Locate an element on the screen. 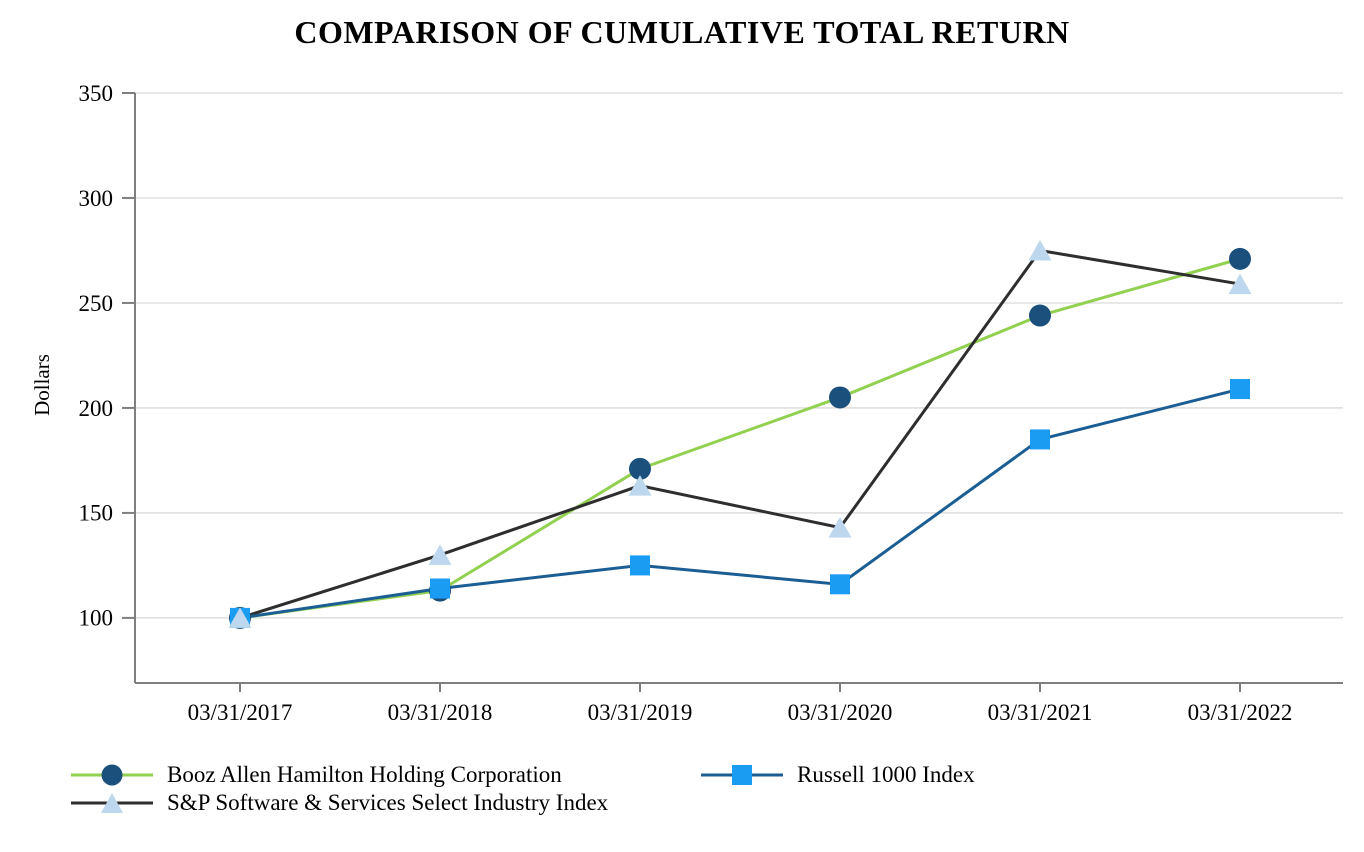 The height and width of the screenshot is (852, 1364). x-tick-label: 03/31/2020 is located at coordinates (840, 712).